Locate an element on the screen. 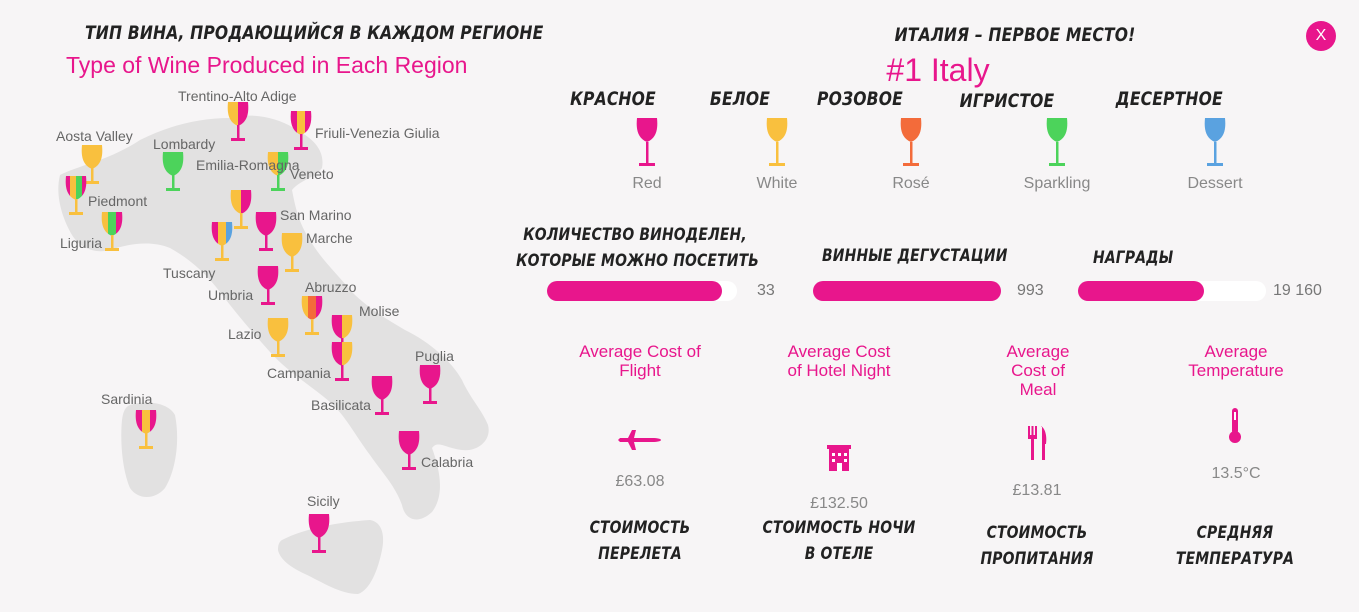 Image resolution: width=1359 pixels, height=612 pixels. region-label-san-marino: San Marino is located at coordinates (316, 215).